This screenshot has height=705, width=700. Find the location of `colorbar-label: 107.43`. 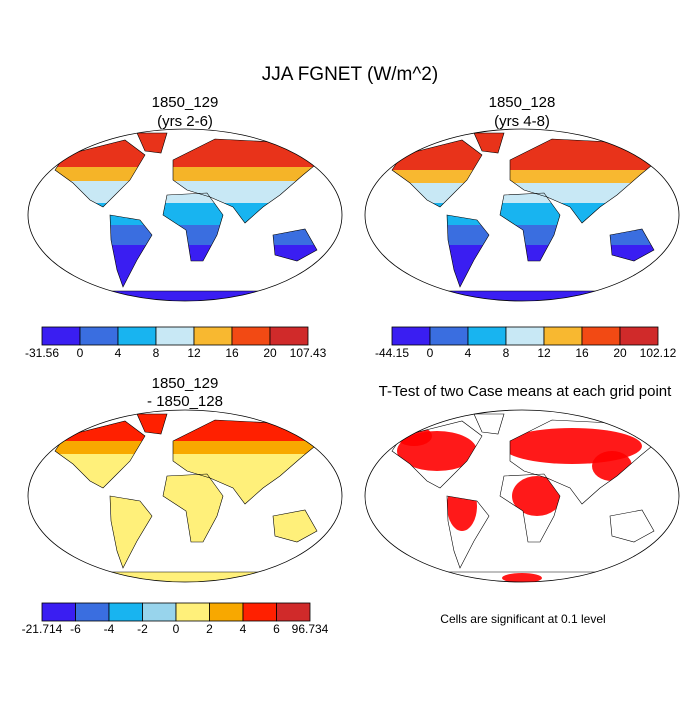

colorbar-label: 107.43 is located at coordinates (308, 353).